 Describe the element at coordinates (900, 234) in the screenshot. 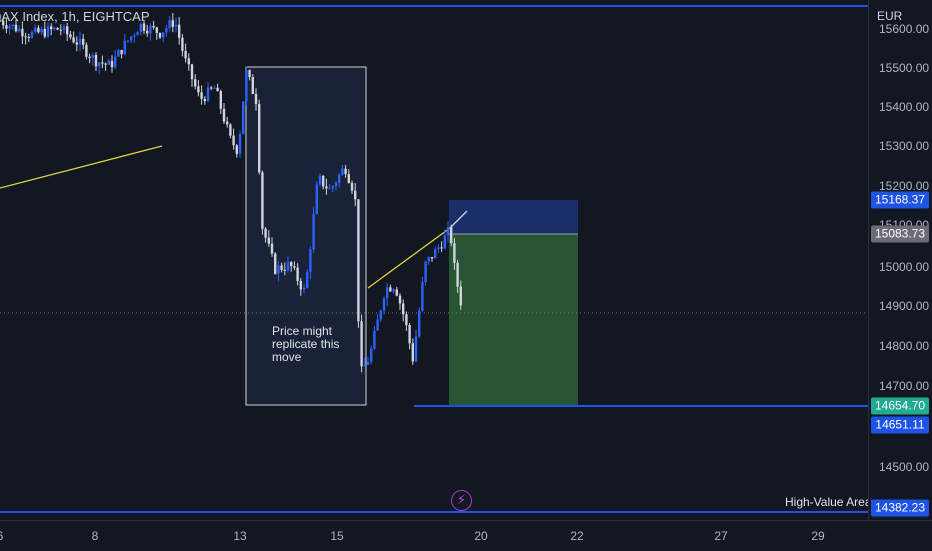

I see `price-tag-current: 15083.73` at that location.